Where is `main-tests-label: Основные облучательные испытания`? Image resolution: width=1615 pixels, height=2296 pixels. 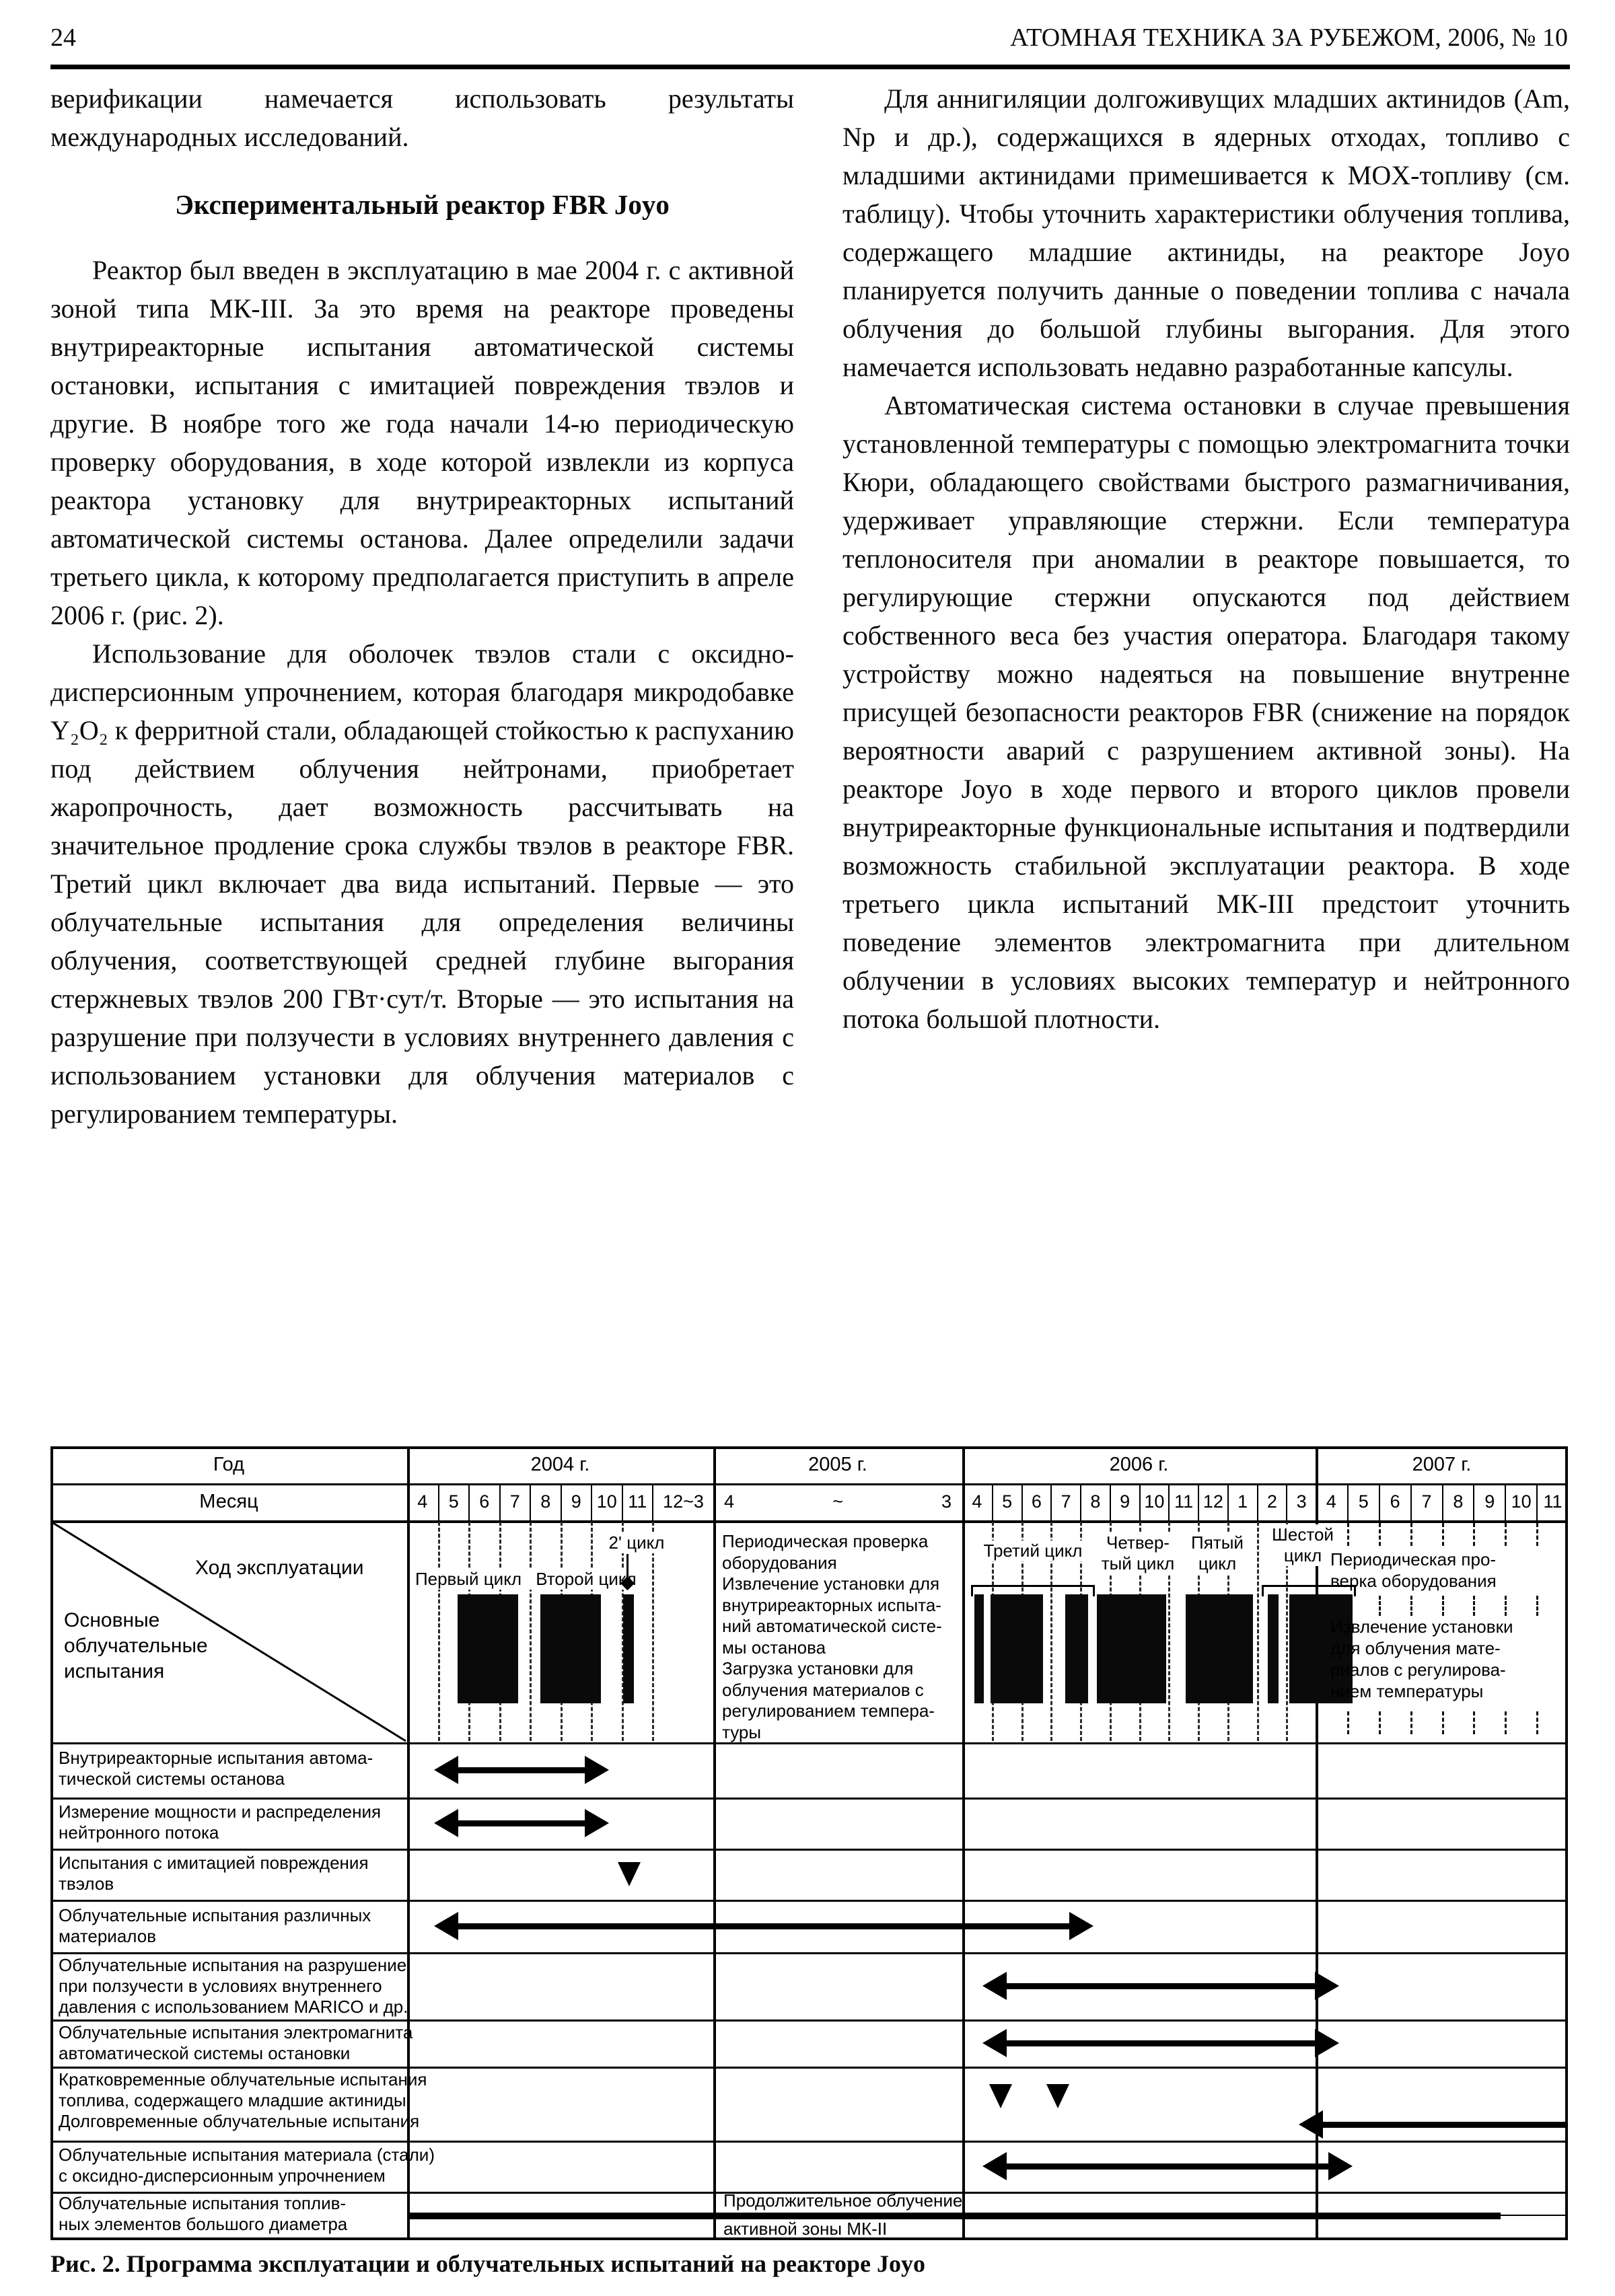
main-tests-label: Основные облучательные испытания is located at coordinates (136, 1645).